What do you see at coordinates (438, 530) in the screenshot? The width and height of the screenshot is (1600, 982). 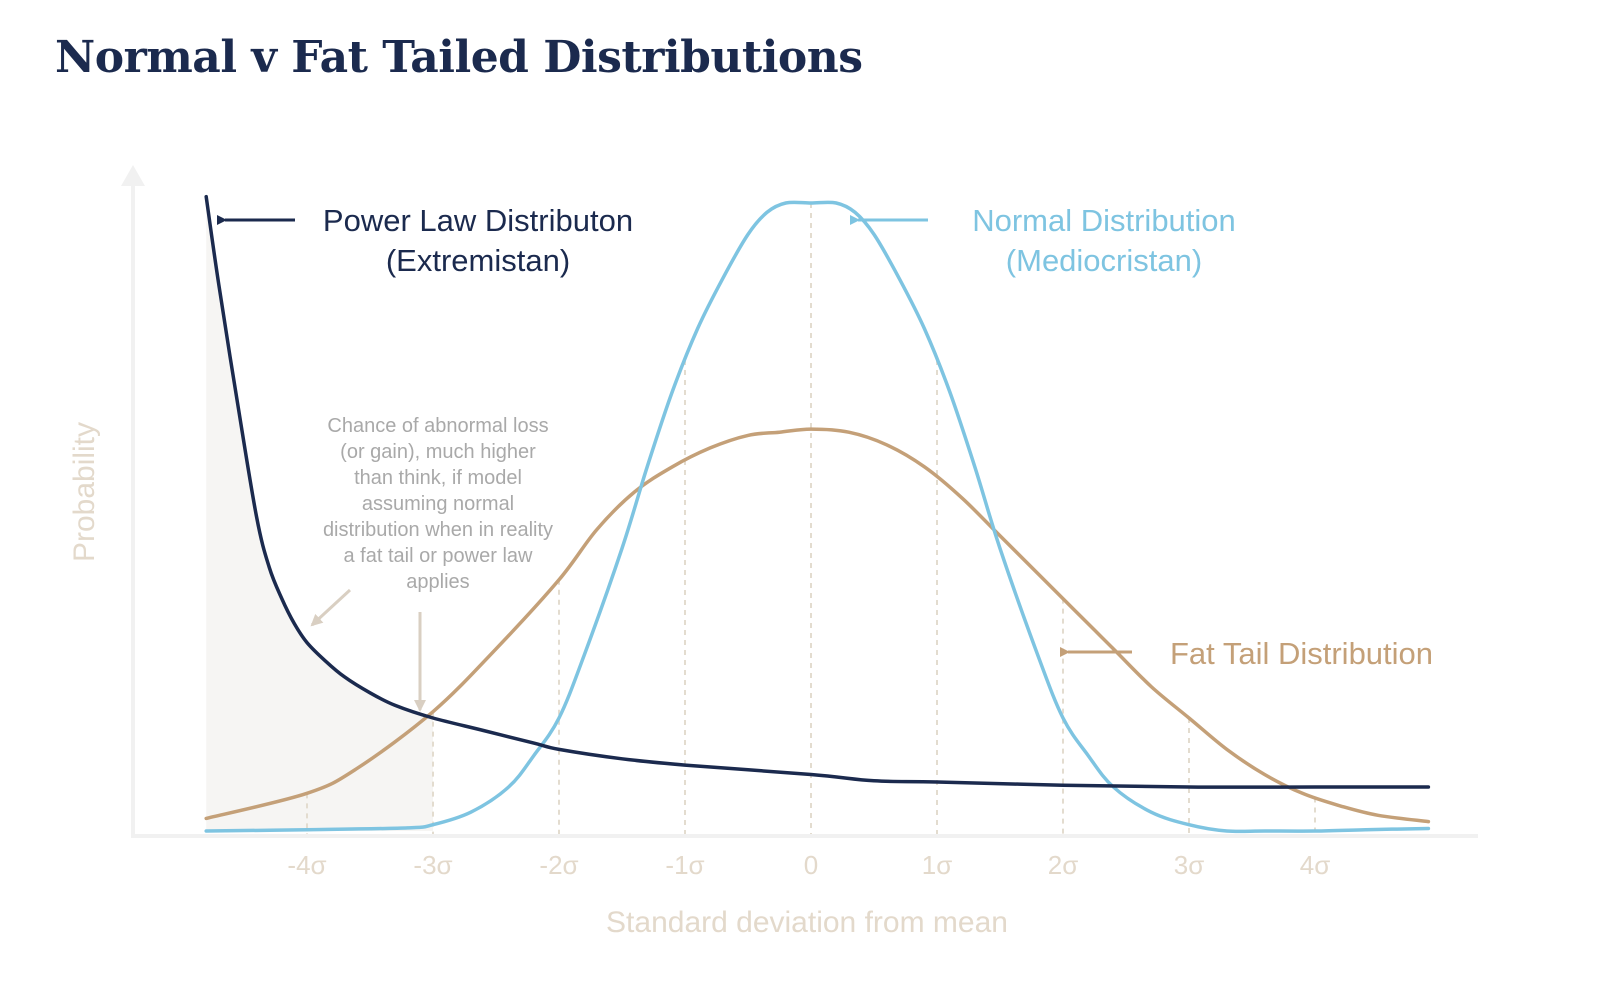 I see `annotation-line-5: distribution when in reality` at bounding box center [438, 530].